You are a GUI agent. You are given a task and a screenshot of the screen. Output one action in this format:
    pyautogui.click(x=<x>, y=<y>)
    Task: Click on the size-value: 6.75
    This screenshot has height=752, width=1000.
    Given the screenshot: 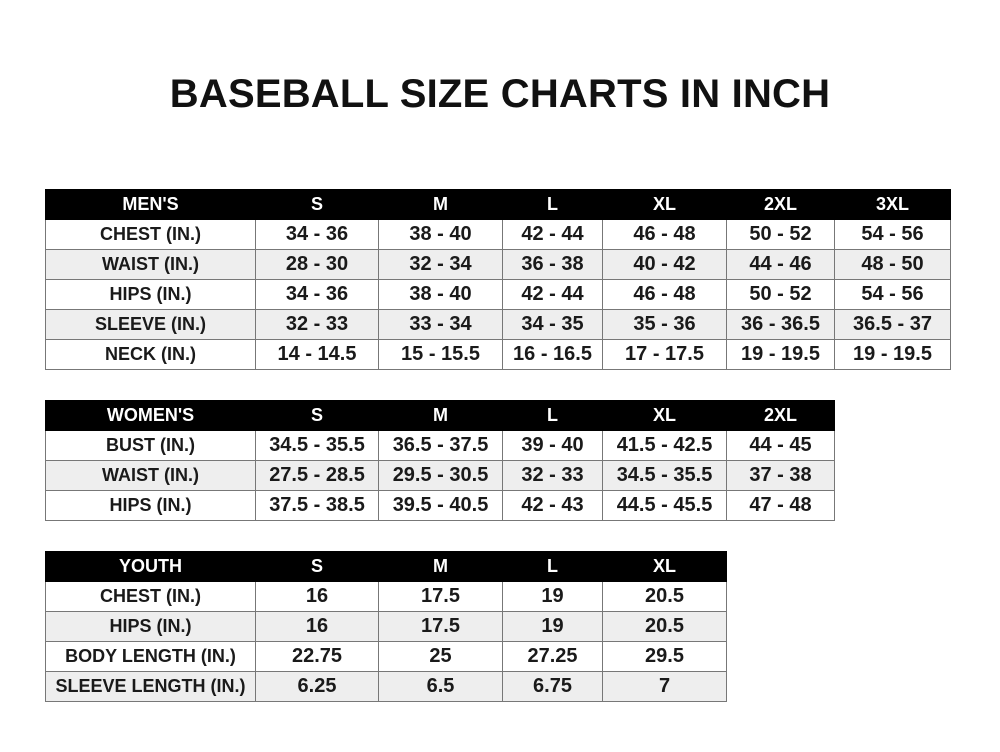 What is the action you would take?
    pyautogui.click(x=552, y=686)
    